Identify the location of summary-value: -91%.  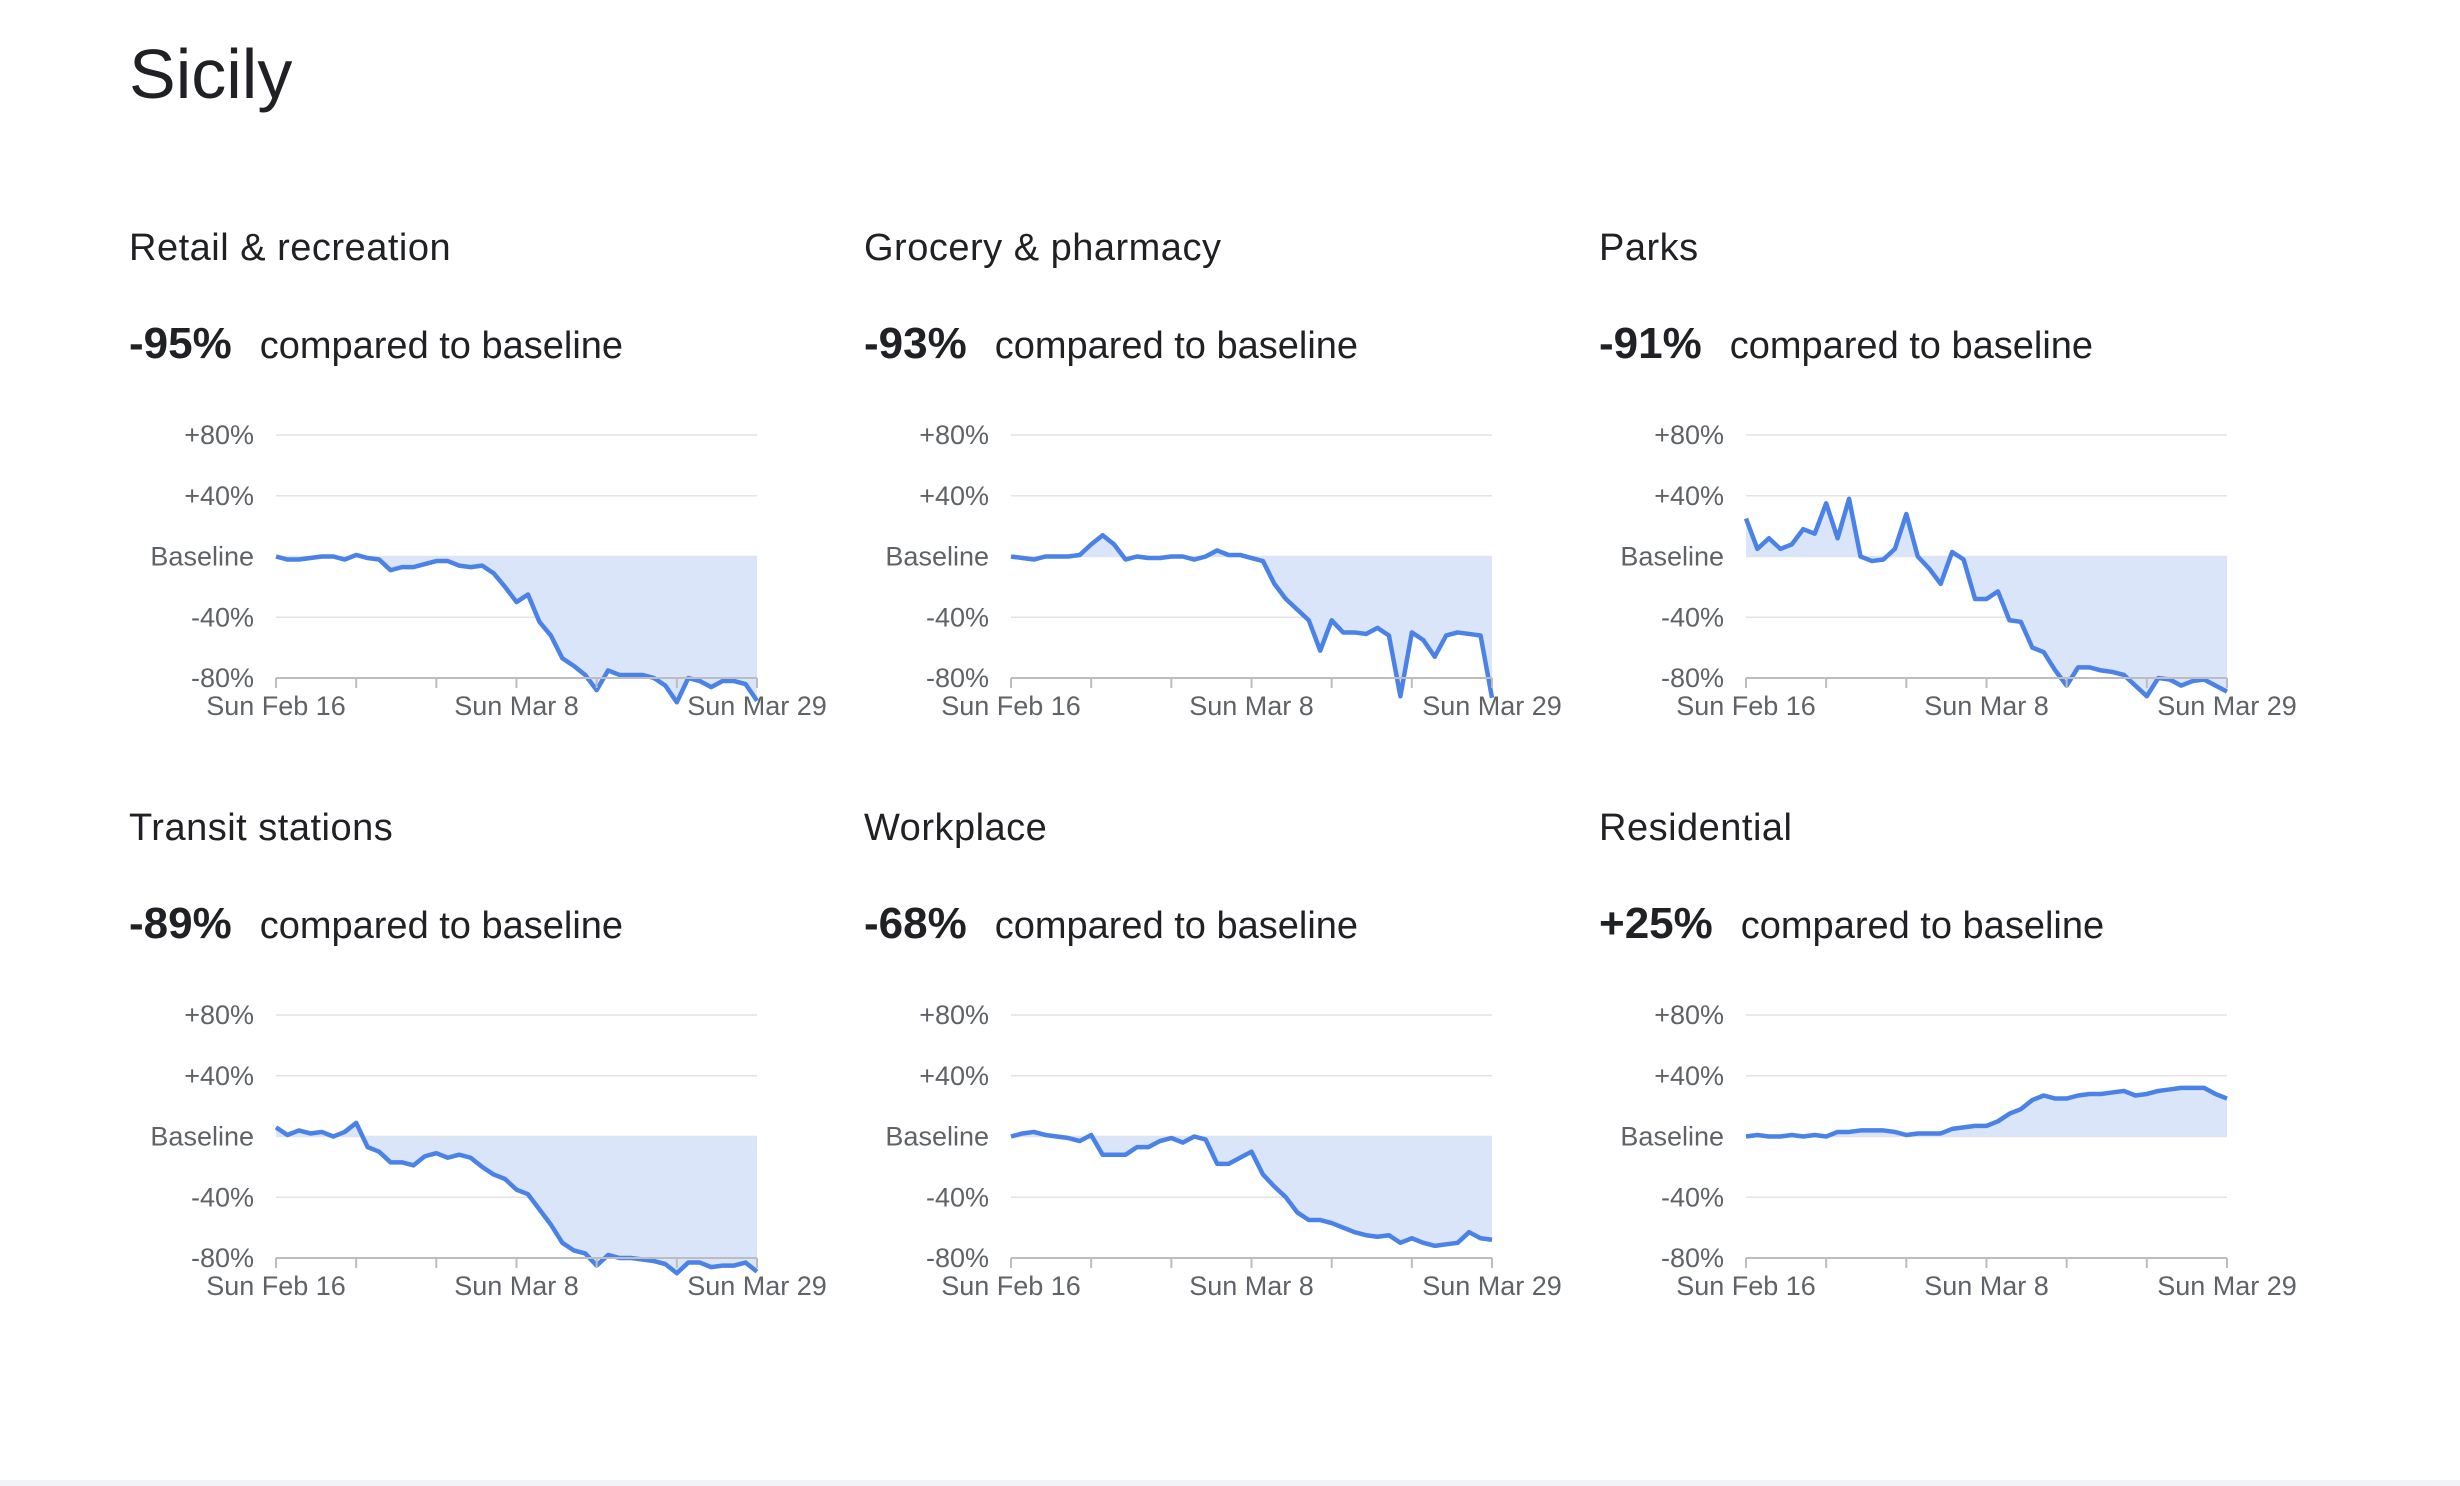
(1650, 343).